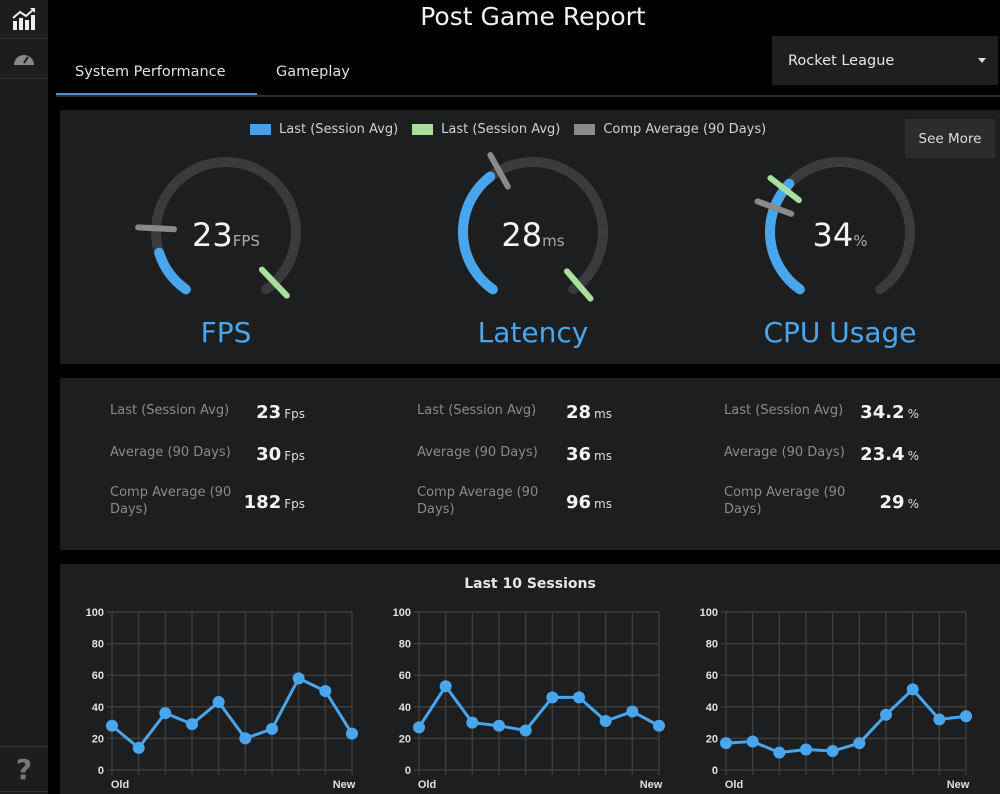 This screenshot has height=794, width=1000. What do you see at coordinates (530, 584) in the screenshot?
I see `sessions-title: Last 10 Sessions` at bounding box center [530, 584].